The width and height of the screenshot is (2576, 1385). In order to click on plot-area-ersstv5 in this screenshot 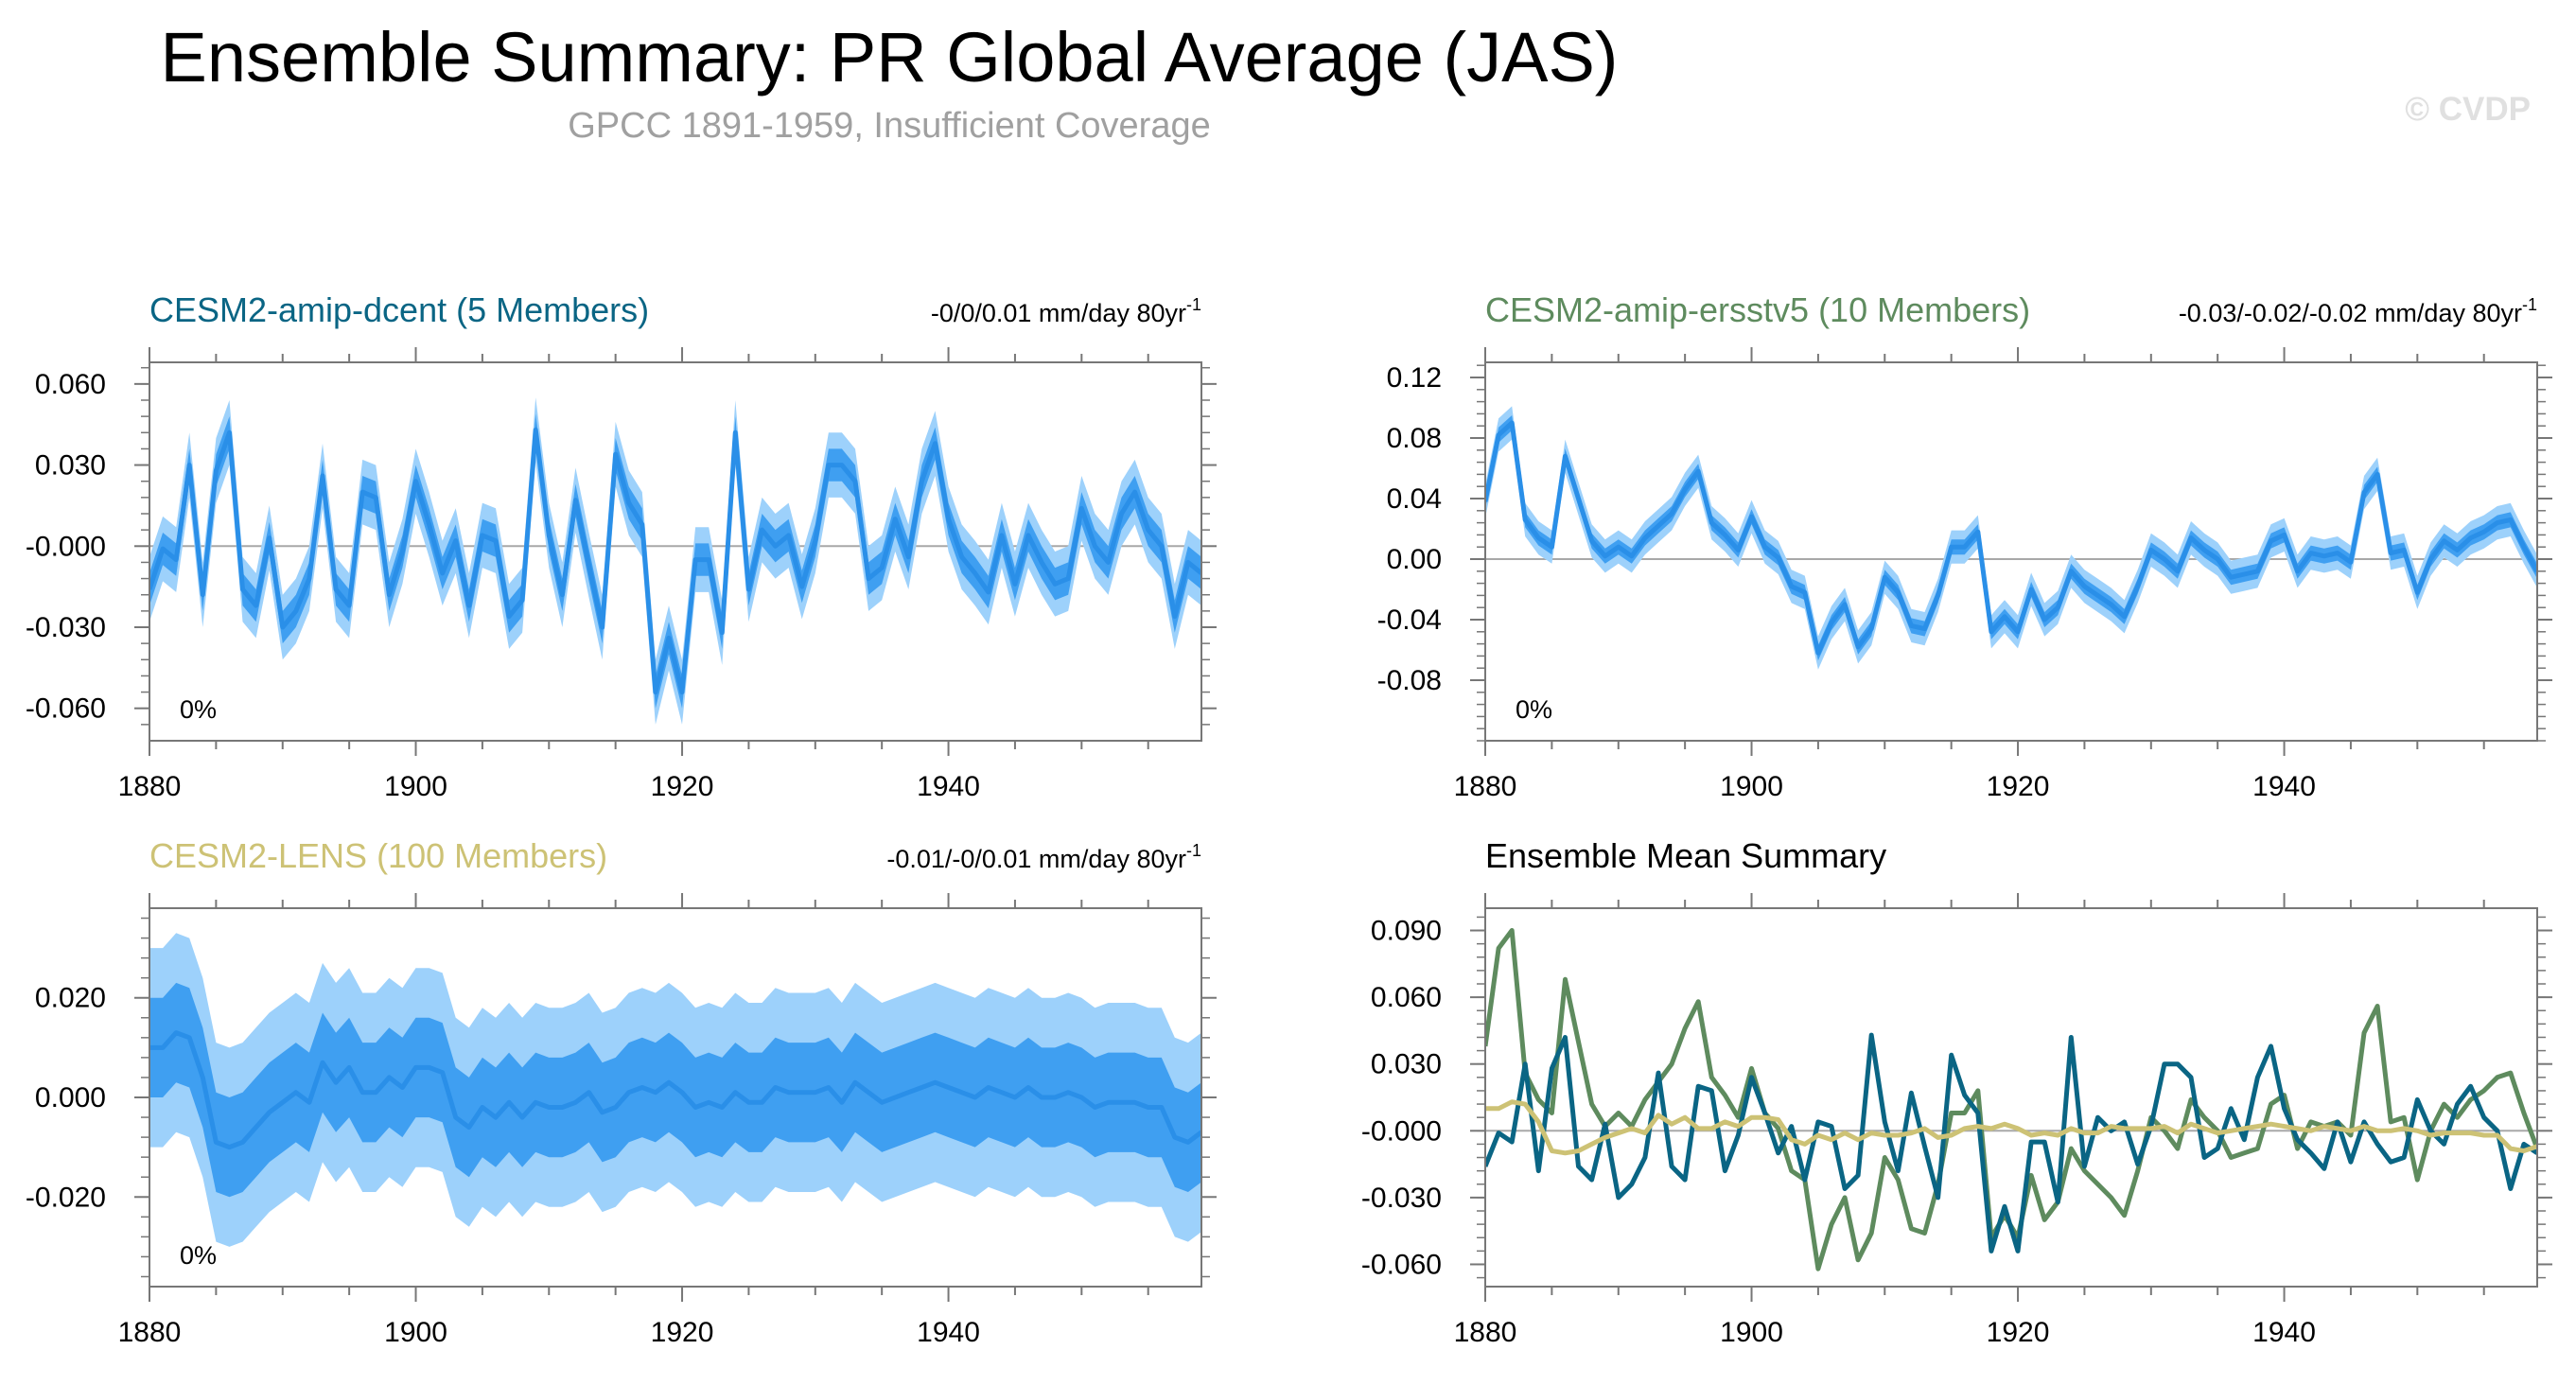, I will do `click(2011, 538)`.